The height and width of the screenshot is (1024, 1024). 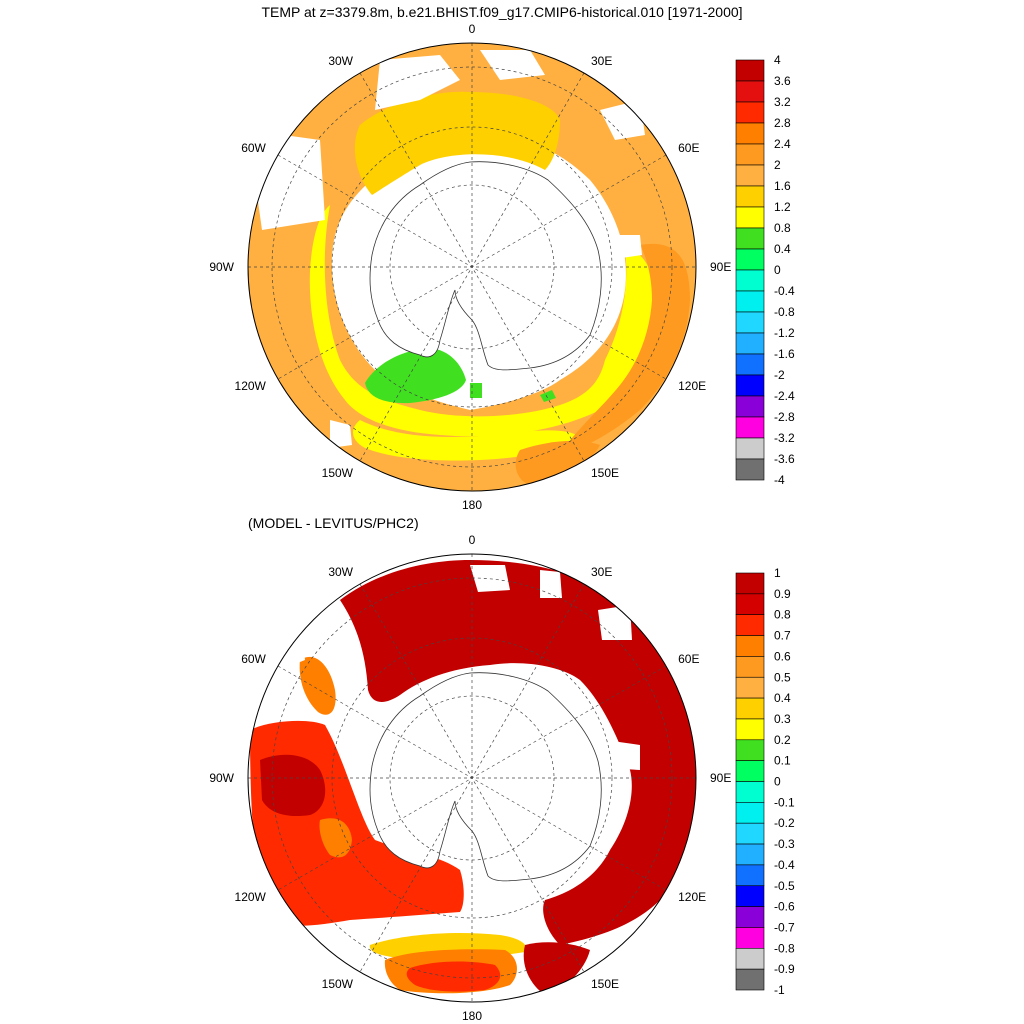 What do you see at coordinates (777, 782) in the screenshot?
I see `colorbar-label: 0` at bounding box center [777, 782].